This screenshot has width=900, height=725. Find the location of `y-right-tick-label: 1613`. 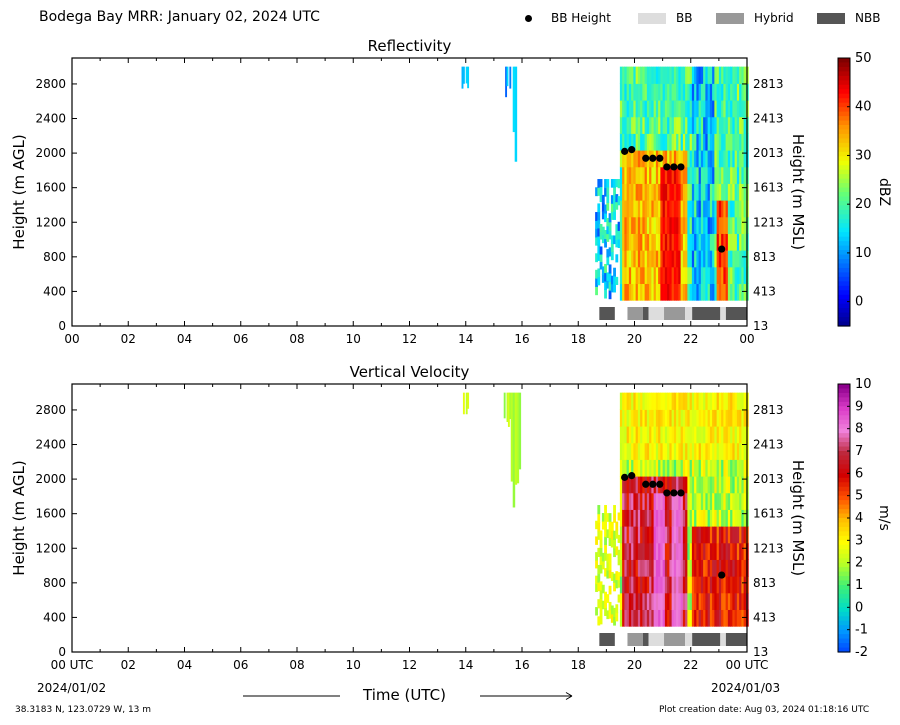

y-right-tick-label: 1613 is located at coordinates (768, 514).